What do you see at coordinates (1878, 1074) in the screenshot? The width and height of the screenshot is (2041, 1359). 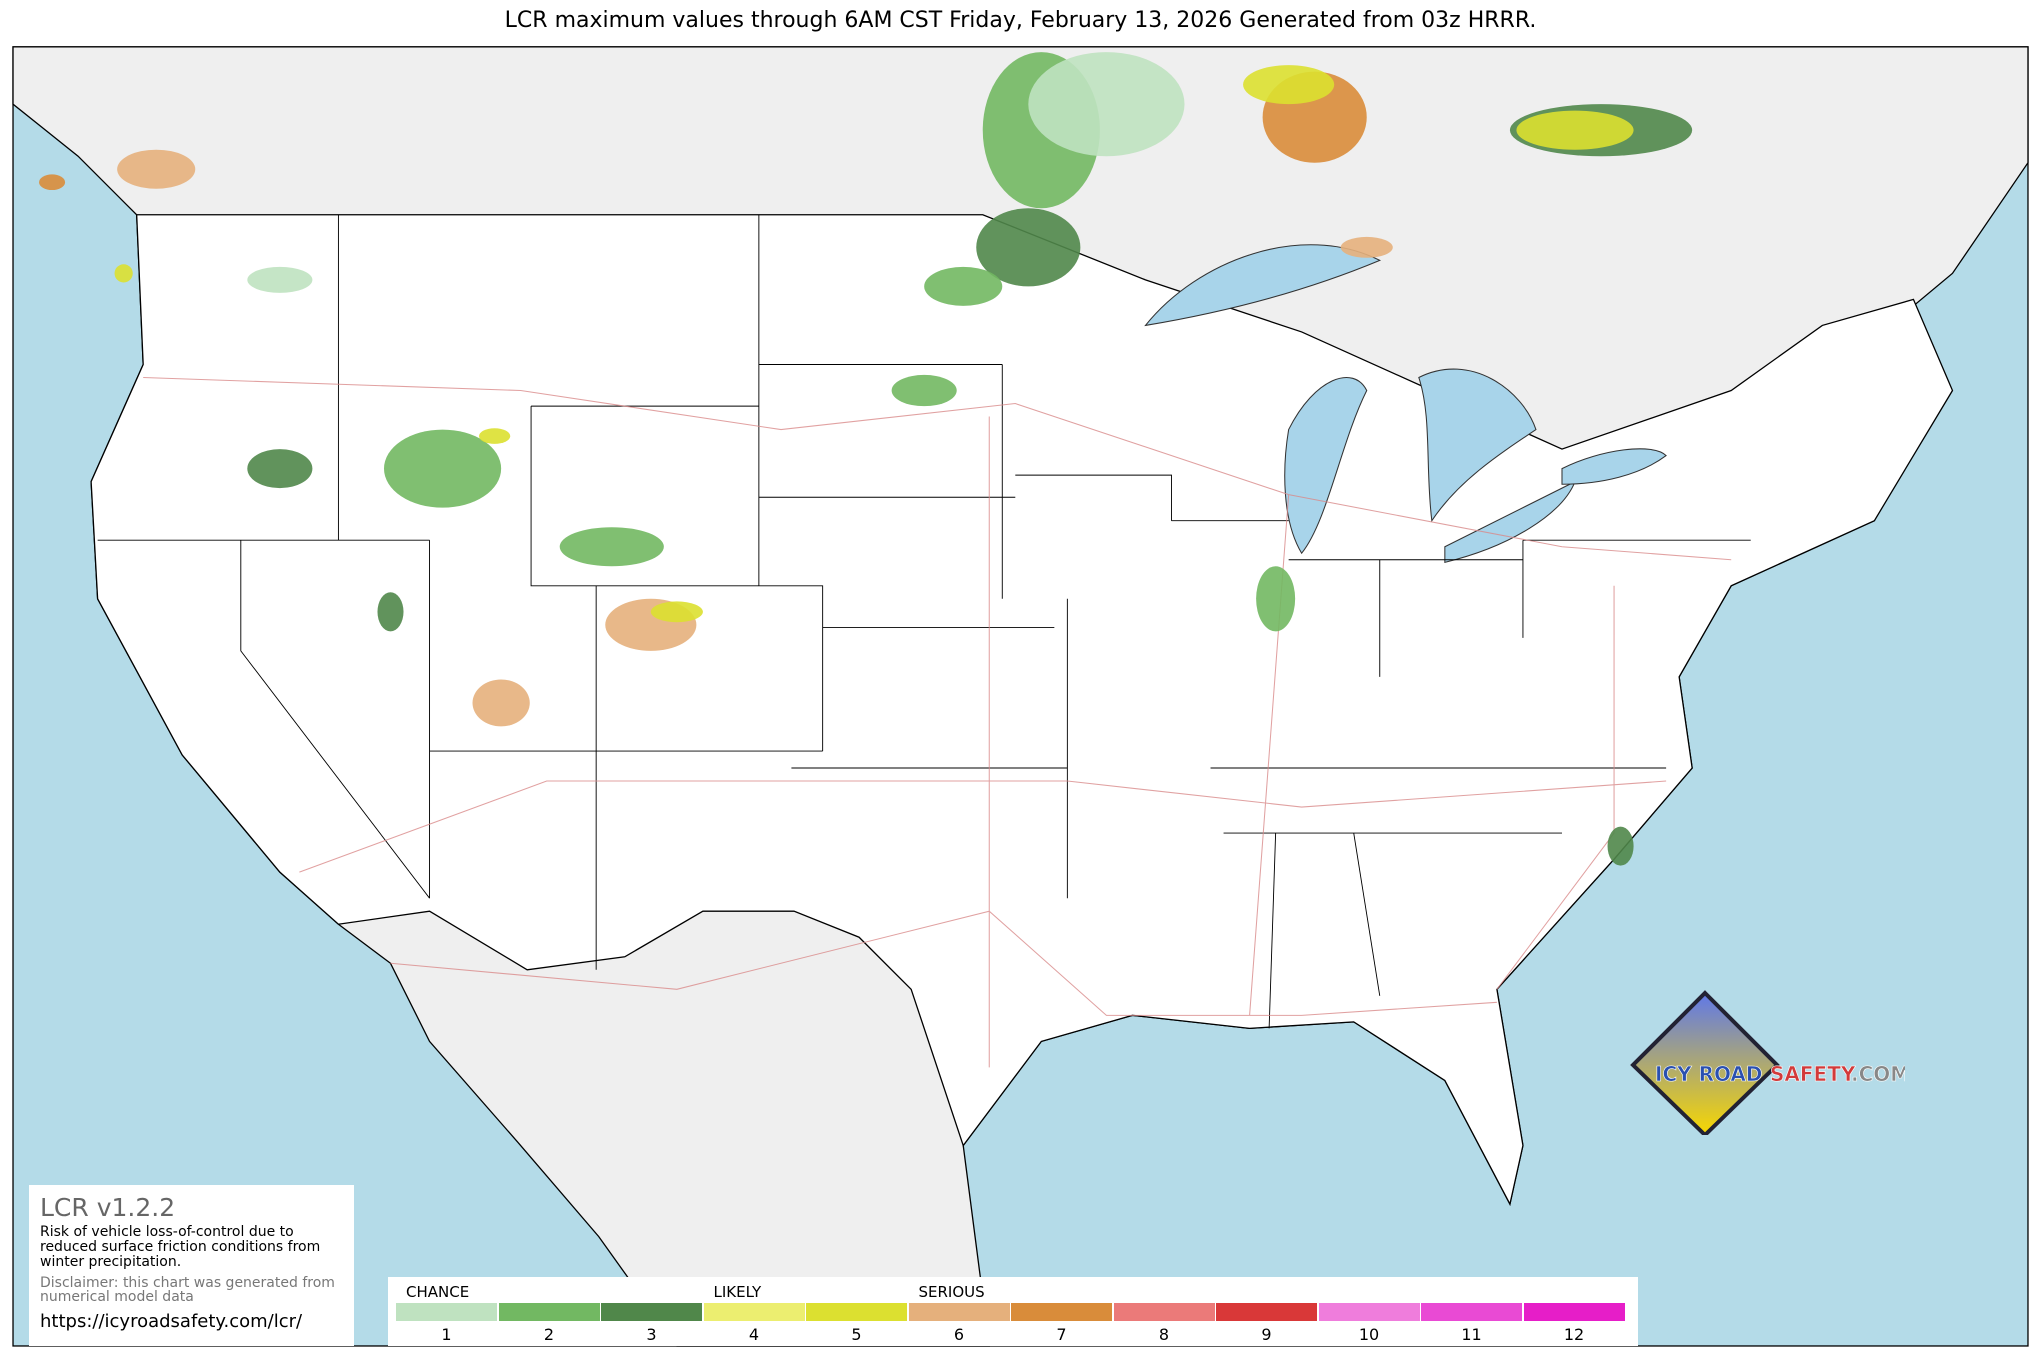 I see `logo-text-3: .COM` at bounding box center [1878, 1074].